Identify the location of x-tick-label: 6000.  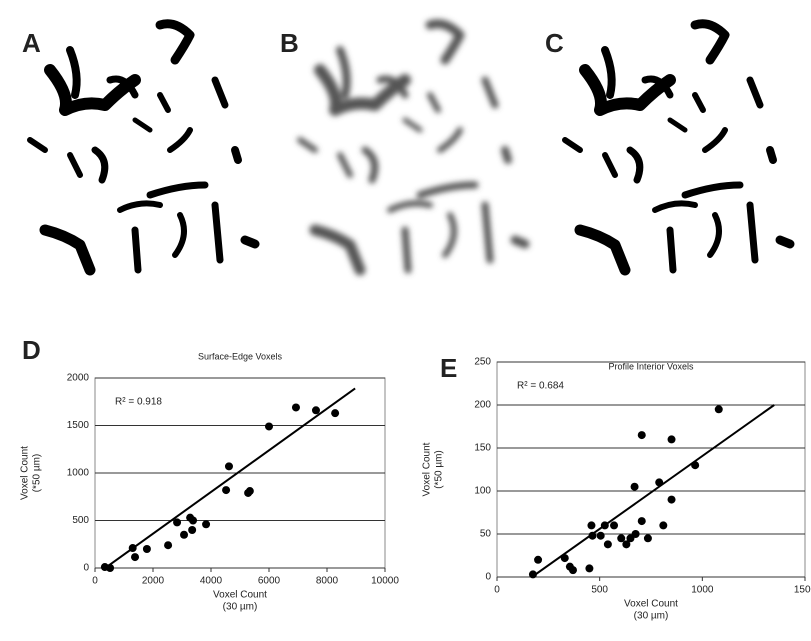
(269, 581).